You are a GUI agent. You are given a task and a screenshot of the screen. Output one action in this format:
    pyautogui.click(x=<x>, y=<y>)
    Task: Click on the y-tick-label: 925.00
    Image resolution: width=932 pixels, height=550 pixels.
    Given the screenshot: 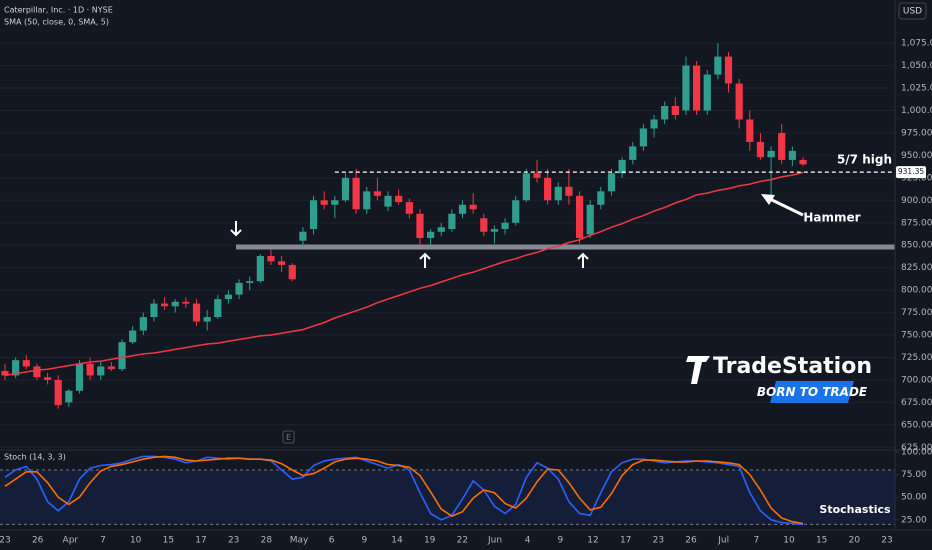 What is the action you would take?
    pyautogui.click(x=916, y=178)
    